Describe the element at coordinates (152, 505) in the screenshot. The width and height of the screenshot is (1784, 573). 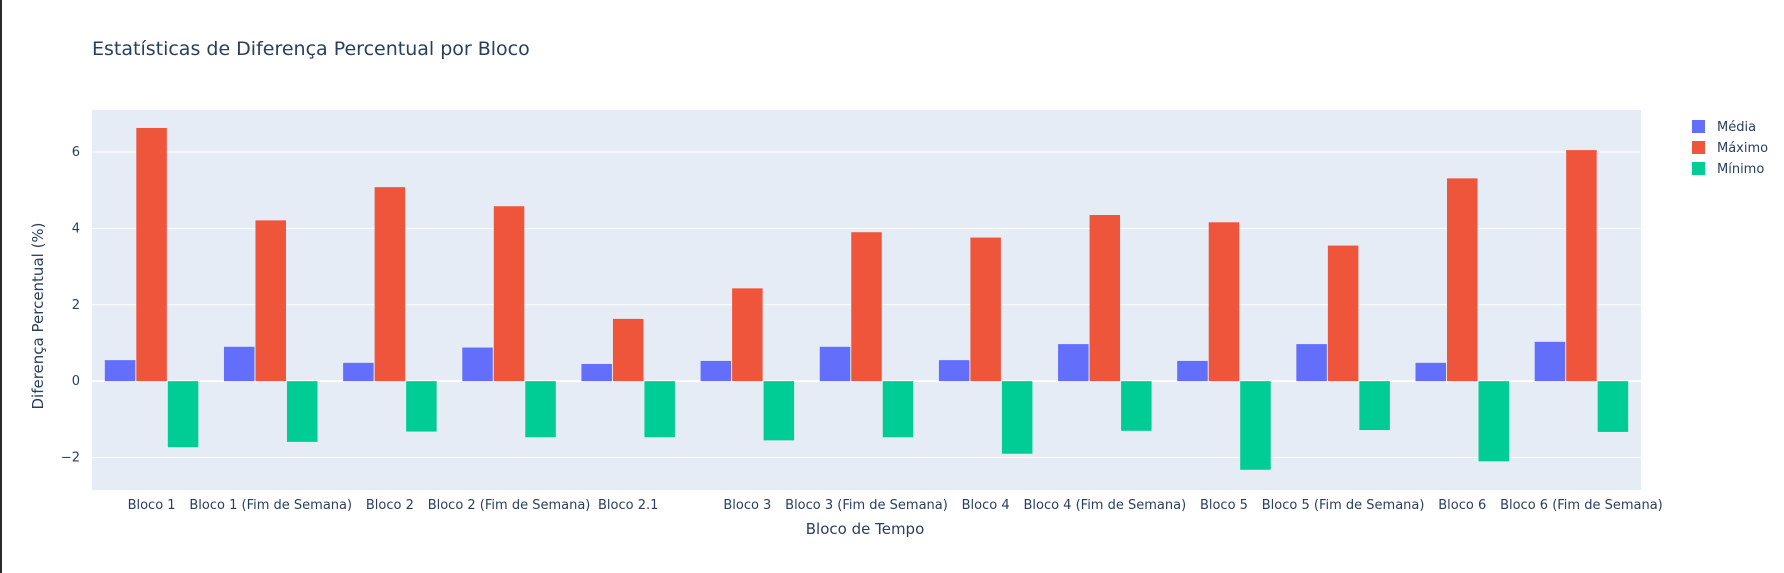
I see `x-tick-label: Bloco 1` at that location.